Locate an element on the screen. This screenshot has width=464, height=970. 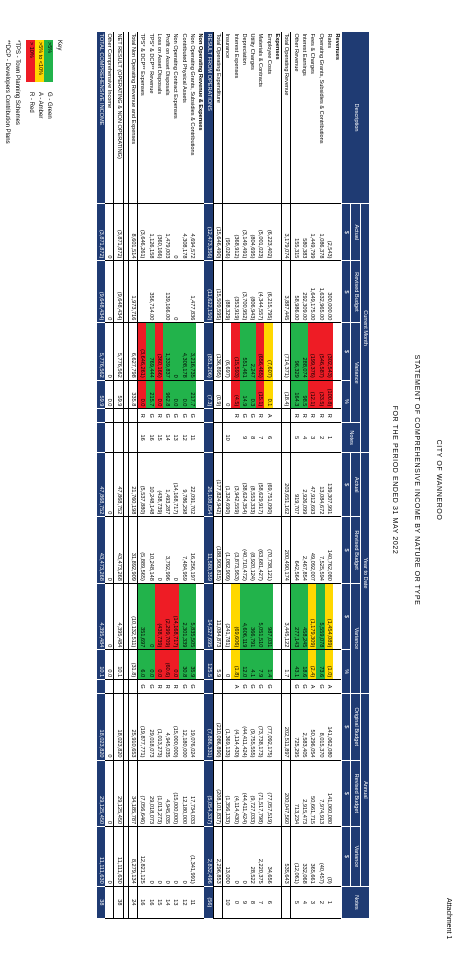
row-cell: 10 is located at coordinates (227, 902).